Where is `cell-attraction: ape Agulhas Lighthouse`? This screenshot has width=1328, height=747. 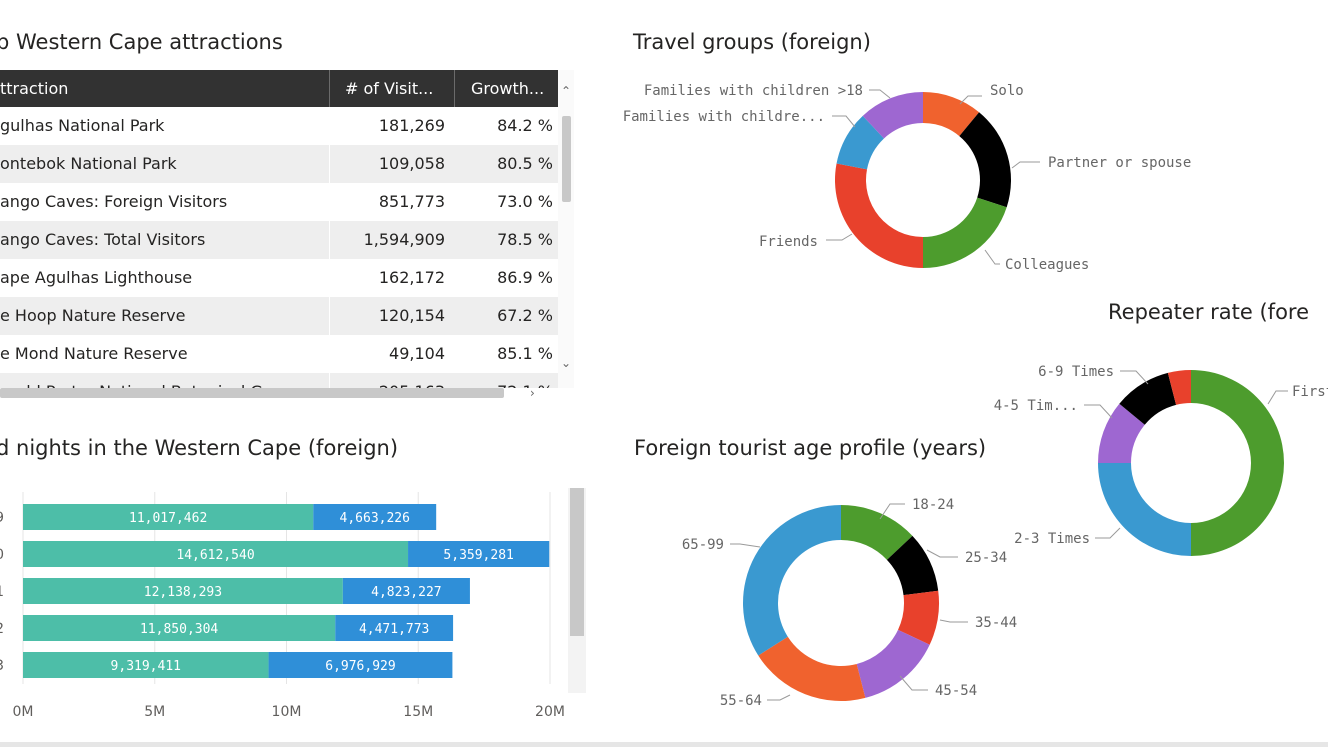
cell-attraction: ape Agulhas Lighthouse is located at coordinates (96, 277).